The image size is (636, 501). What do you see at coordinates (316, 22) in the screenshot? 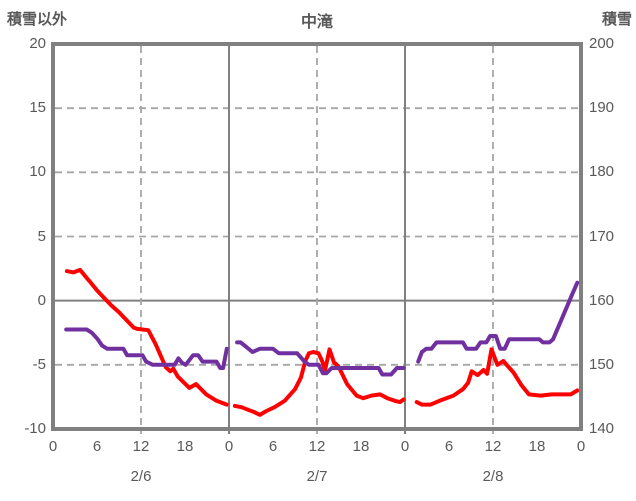
I see `chart-title: 中滝` at bounding box center [316, 22].